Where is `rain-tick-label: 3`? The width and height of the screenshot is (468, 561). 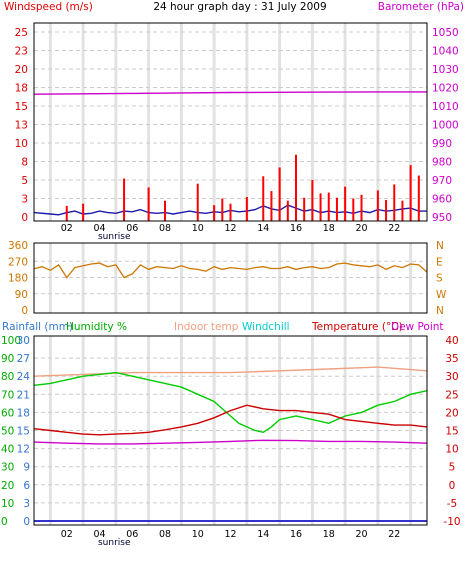 rain-tick-label: 3 is located at coordinates (26, 504).